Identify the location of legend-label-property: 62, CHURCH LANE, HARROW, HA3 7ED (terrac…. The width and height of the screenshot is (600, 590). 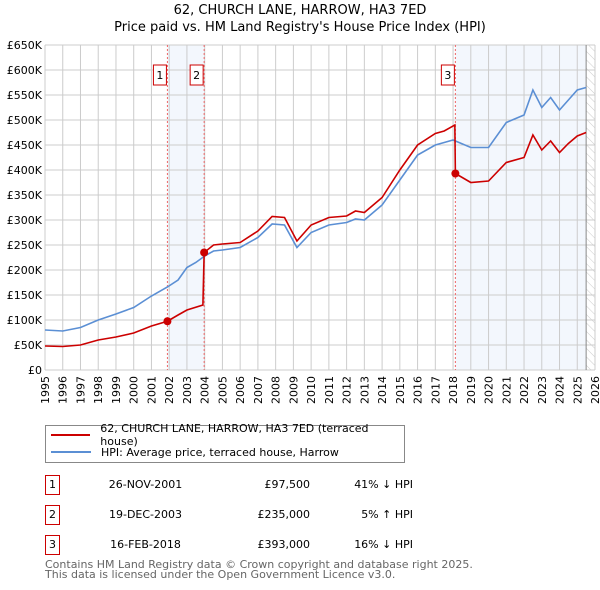
(234, 435).